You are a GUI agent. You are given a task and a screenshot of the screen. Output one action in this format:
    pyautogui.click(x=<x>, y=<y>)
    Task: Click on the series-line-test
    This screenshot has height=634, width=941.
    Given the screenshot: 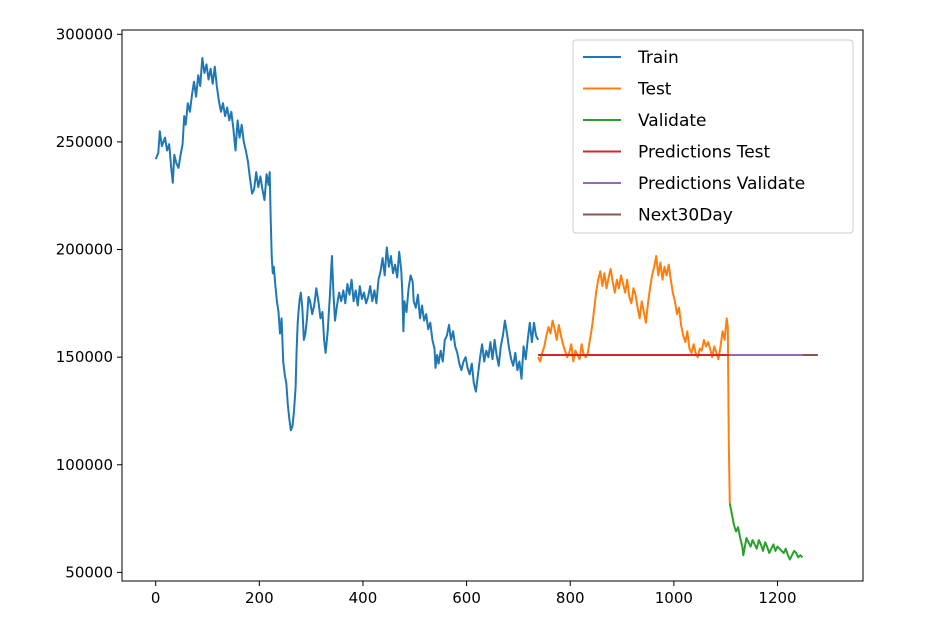 What is the action you would take?
    pyautogui.click(x=634, y=379)
    